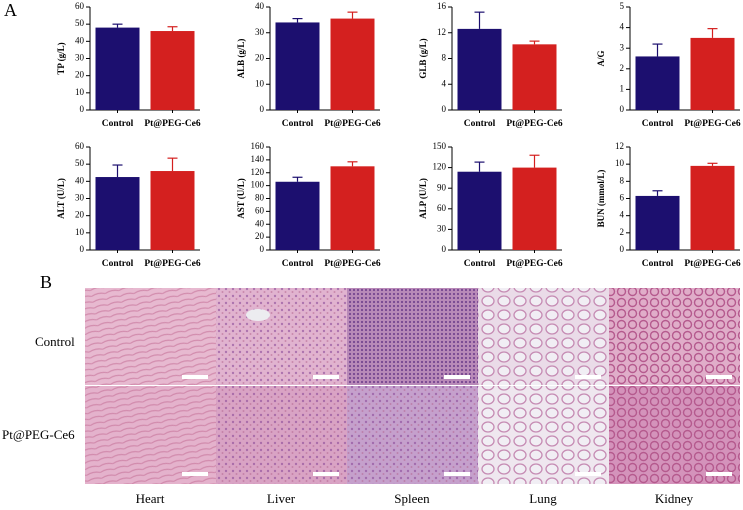 Image resolution: width=743 pixels, height=510 pixels. I want to click on scale-bars, so click(457, 425).